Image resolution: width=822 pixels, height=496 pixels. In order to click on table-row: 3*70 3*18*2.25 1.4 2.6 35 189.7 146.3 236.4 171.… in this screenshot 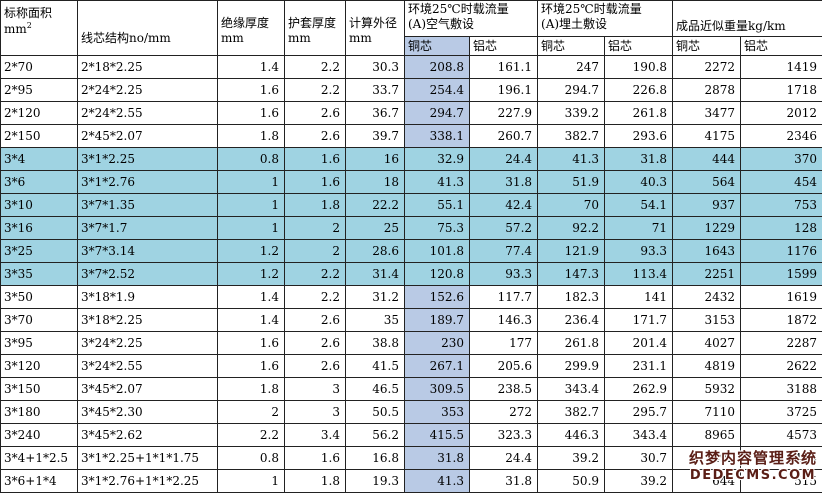, I will do `click(411, 320)`.